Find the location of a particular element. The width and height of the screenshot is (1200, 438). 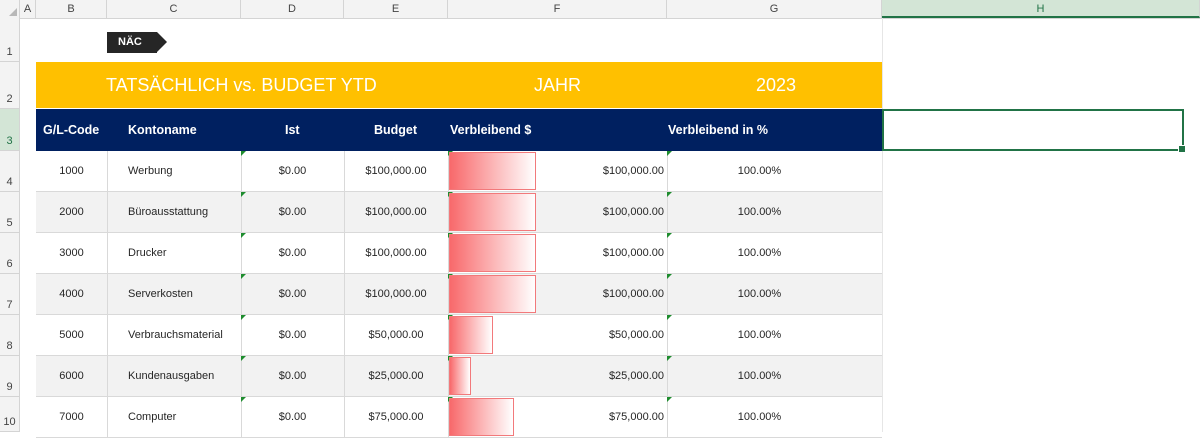

column-header-bar: A B C D E F G H is located at coordinates (600, 9).